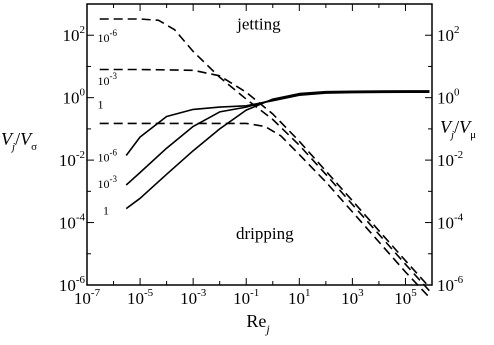 The height and width of the screenshot is (345, 494). Describe the element at coordinates (258, 323) in the screenshot. I see `x-axis-label: Rej` at that location.